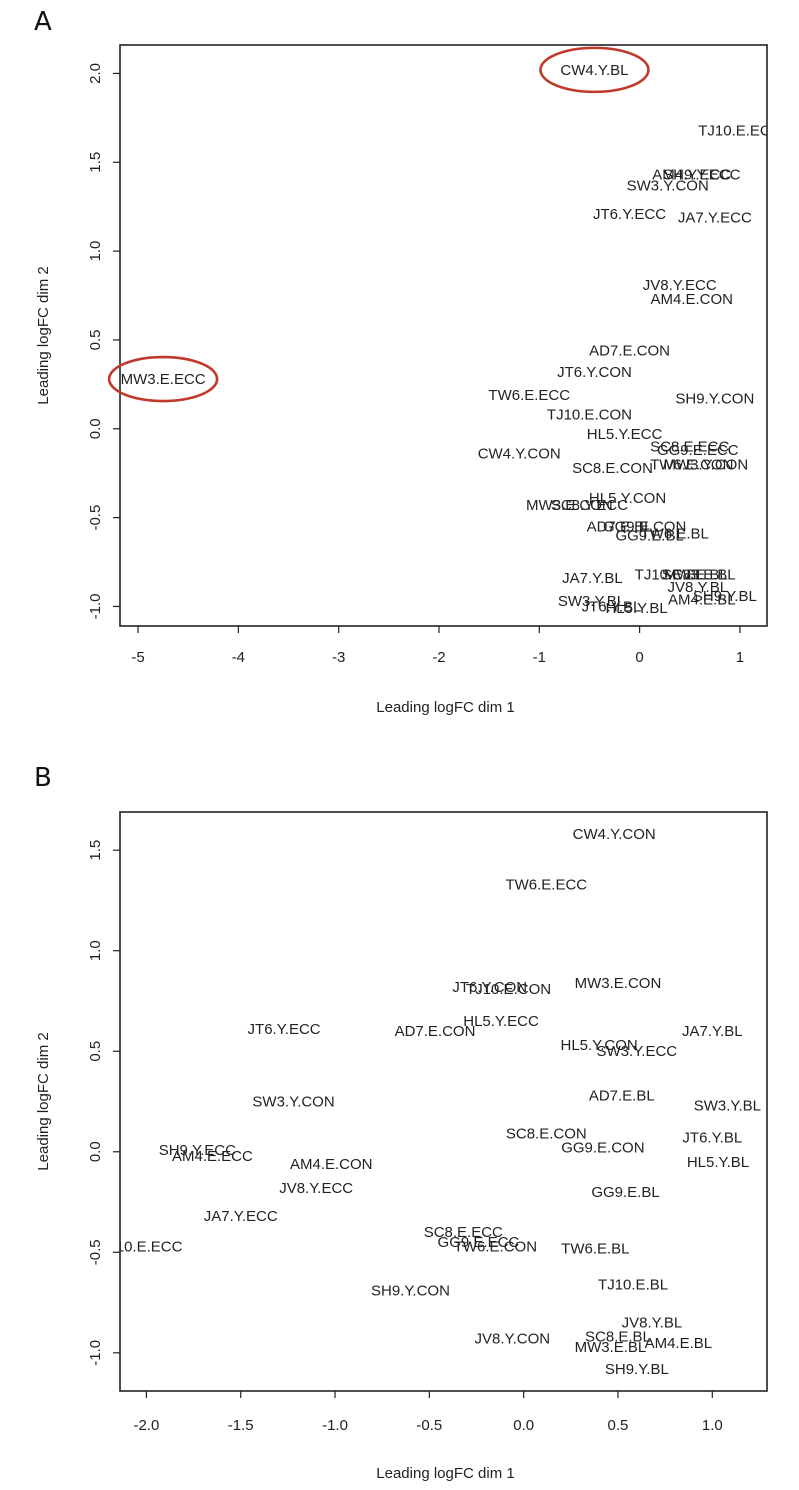  Describe the element at coordinates (137, 657) in the screenshot. I see `x-tick-label: -5` at that location.